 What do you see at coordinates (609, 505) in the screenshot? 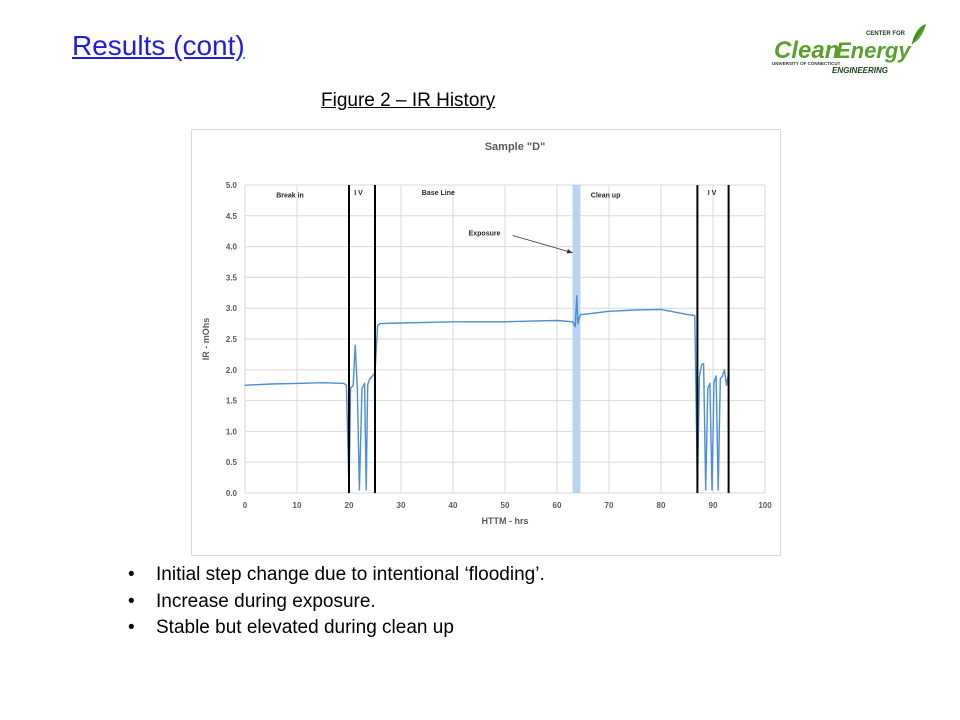
I see `x-tick-label: 70` at bounding box center [609, 505].